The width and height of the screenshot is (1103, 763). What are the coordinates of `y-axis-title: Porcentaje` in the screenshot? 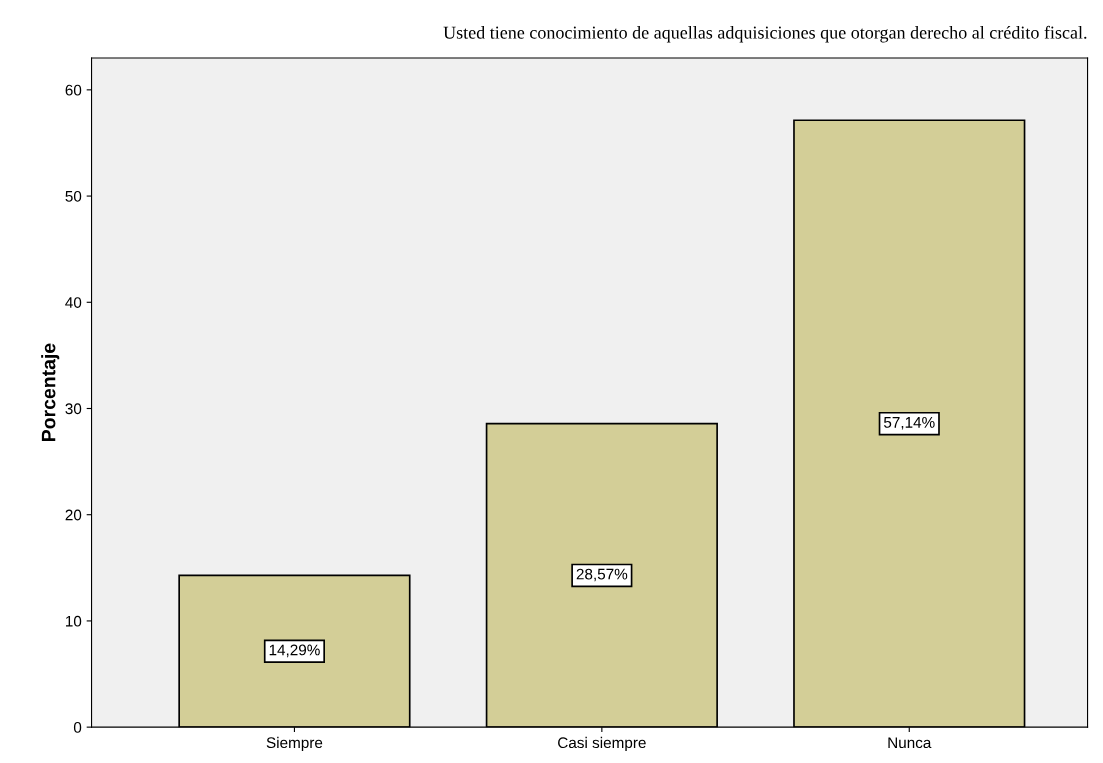 It's located at (50, 392).